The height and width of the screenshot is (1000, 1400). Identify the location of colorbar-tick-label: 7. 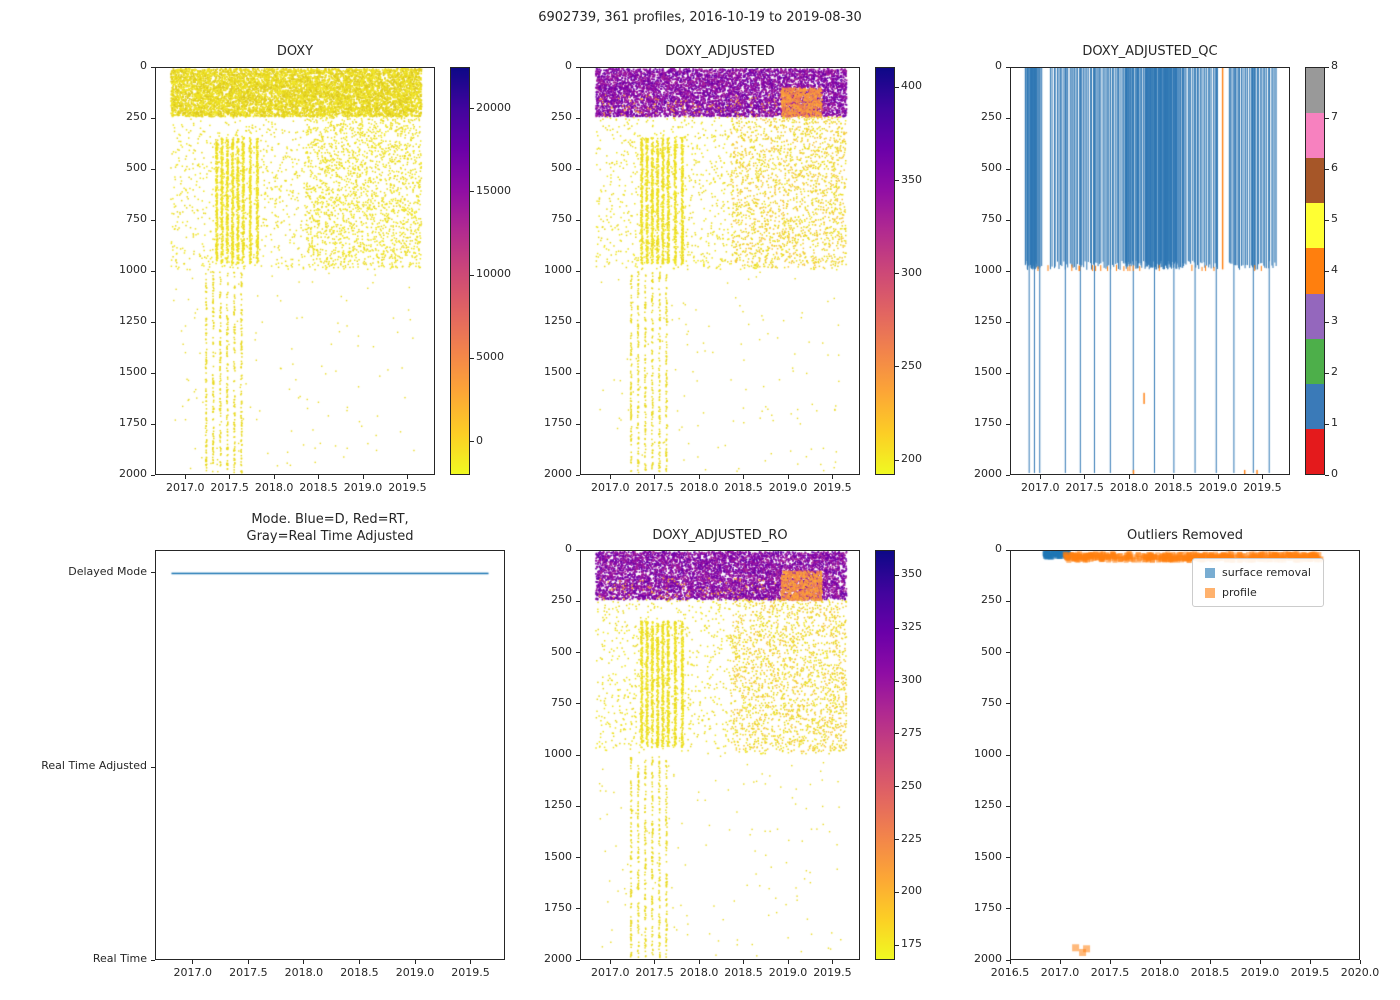
(1334, 116).